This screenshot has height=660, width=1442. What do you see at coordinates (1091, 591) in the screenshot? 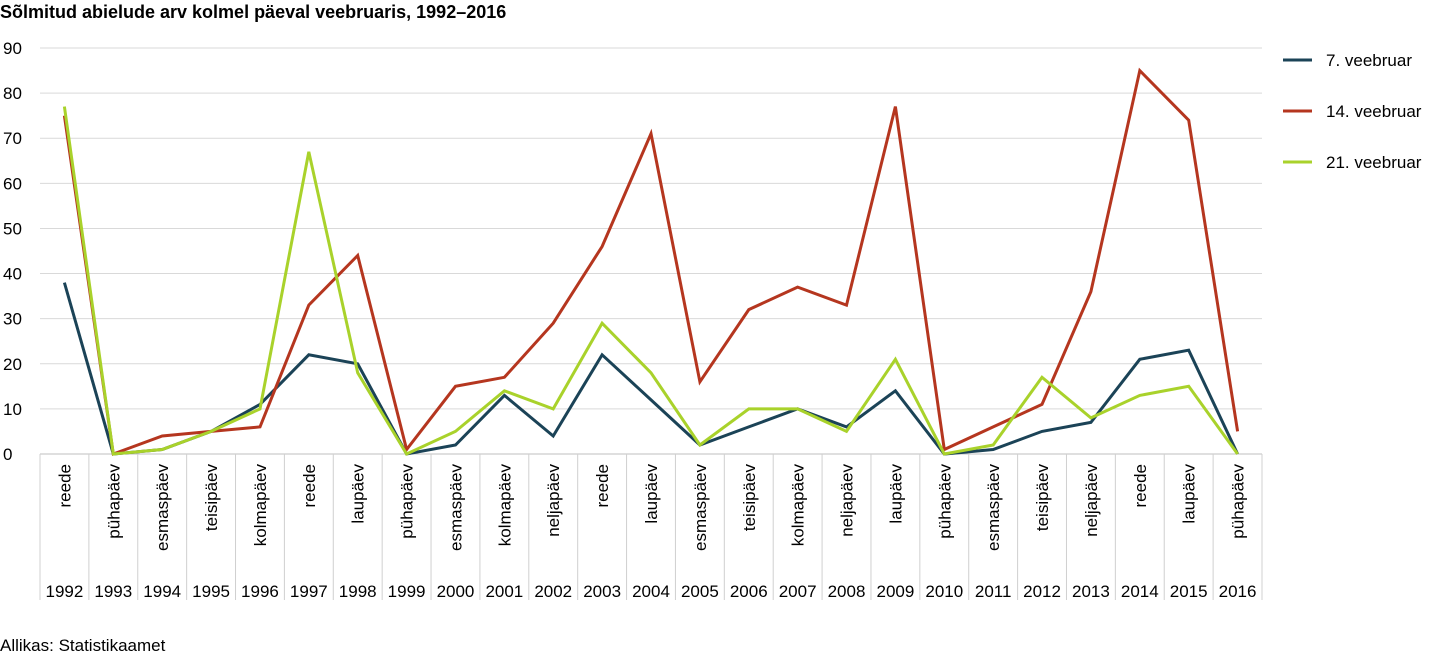
I see `year-label: 2013` at bounding box center [1091, 591].